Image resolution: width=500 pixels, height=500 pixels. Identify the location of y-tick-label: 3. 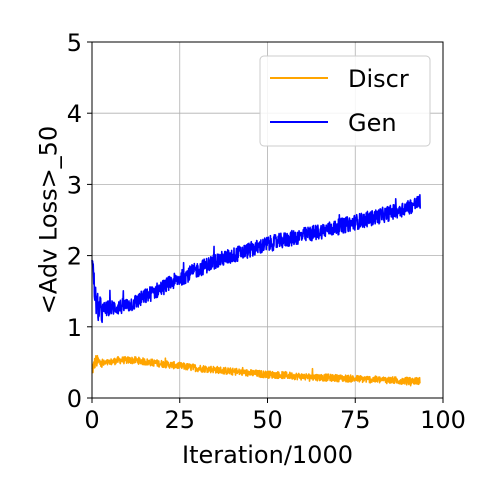
(74, 185).